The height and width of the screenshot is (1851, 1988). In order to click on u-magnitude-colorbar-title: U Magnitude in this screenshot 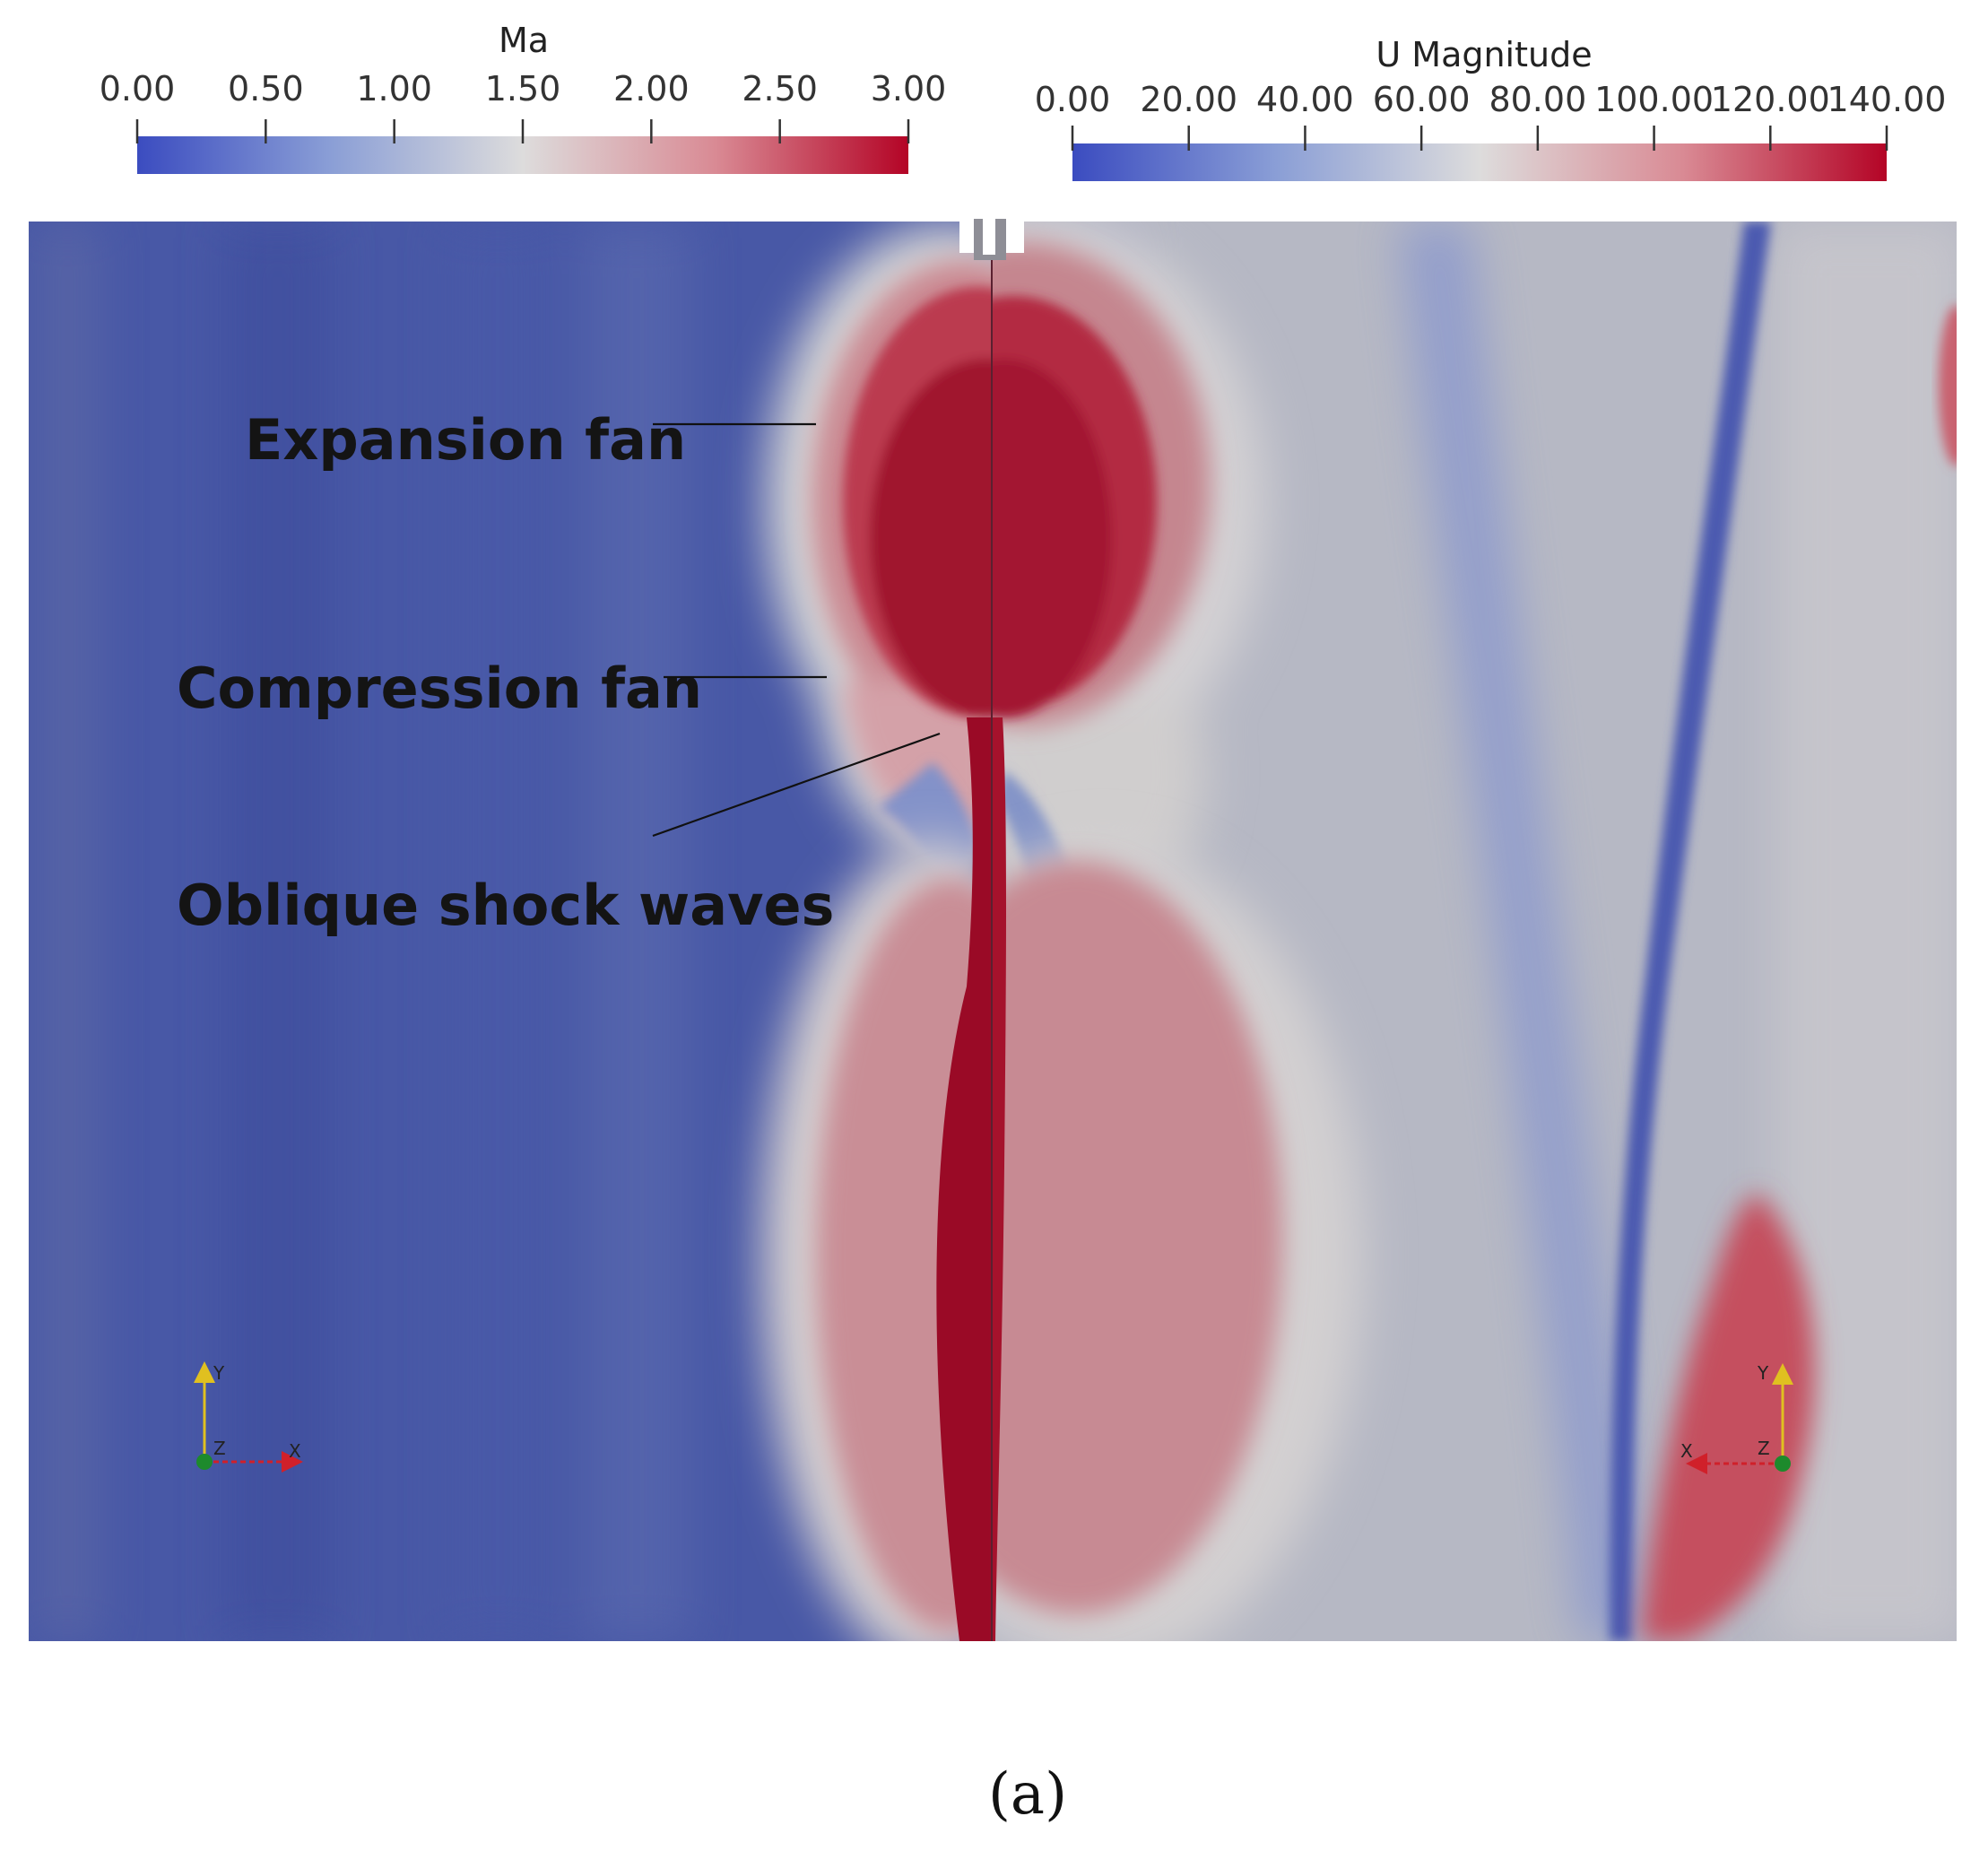, I will do `click(1484, 54)`.